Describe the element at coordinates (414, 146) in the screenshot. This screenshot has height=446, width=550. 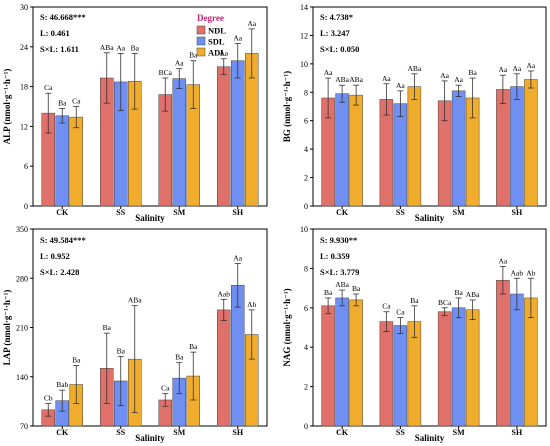
I see `bar-adl-ss` at that location.